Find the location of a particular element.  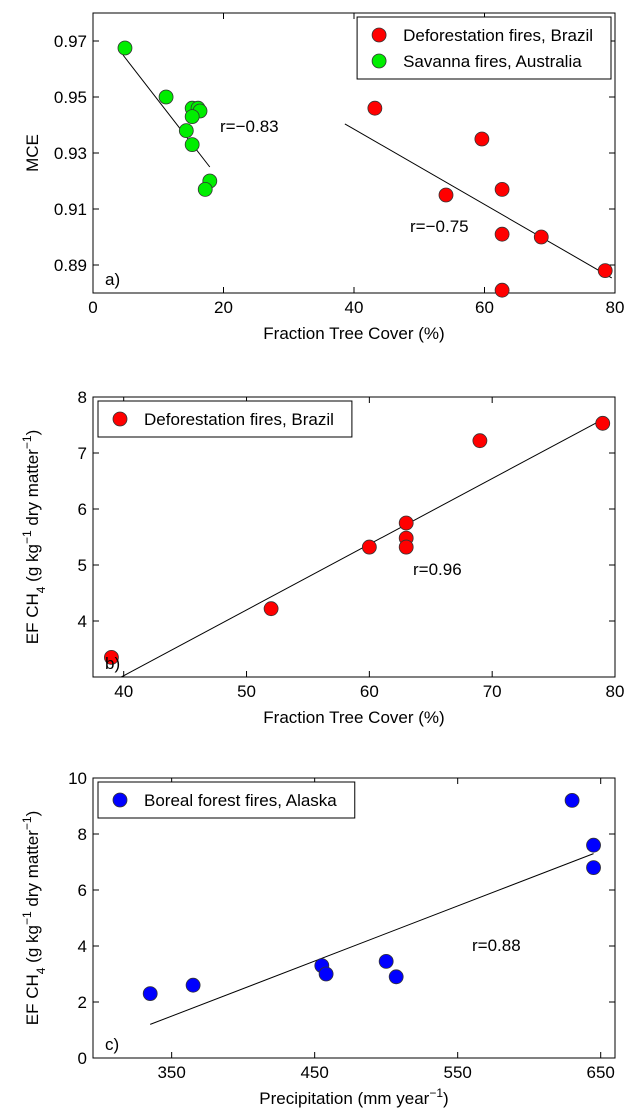

y-tick-label: 7 is located at coordinates (82, 453).